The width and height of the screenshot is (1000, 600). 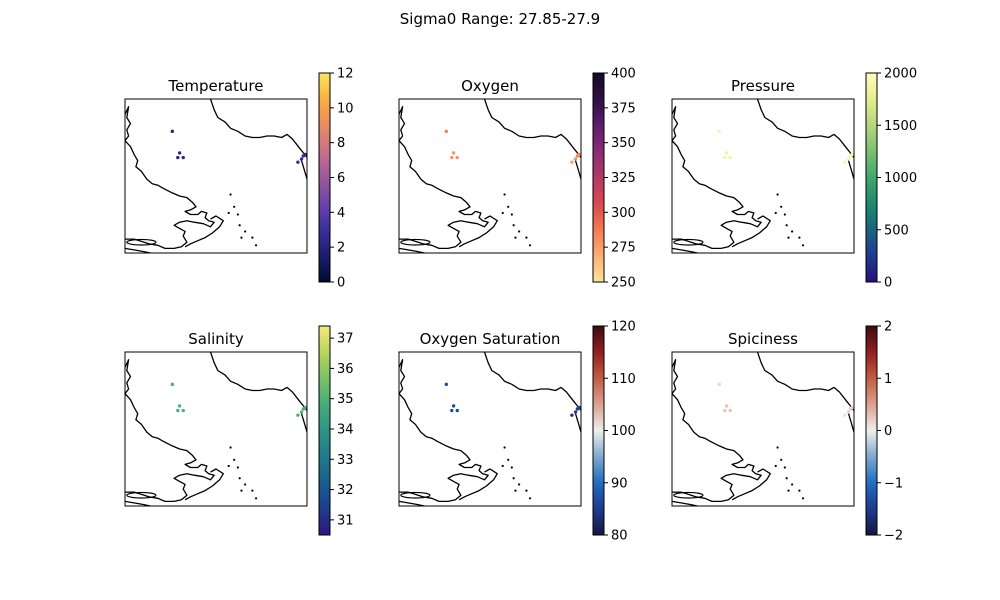 What do you see at coordinates (623, 108) in the screenshot?
I see `colorbar-tick-label: 375` at bounding box center [623, 108].